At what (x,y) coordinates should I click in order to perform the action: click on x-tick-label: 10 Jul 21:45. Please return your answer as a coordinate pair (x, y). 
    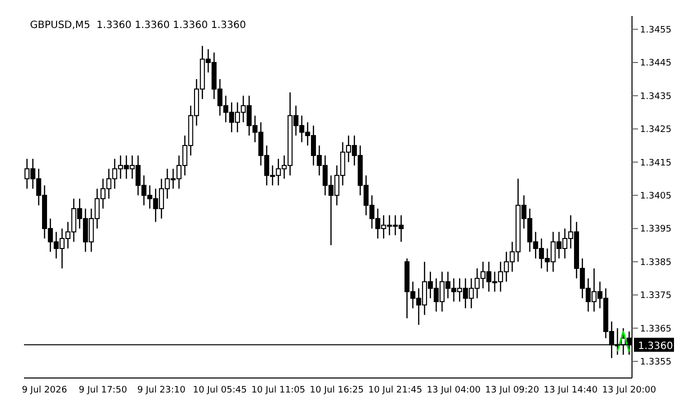
    Looking at the image, I should click on (395, 390).